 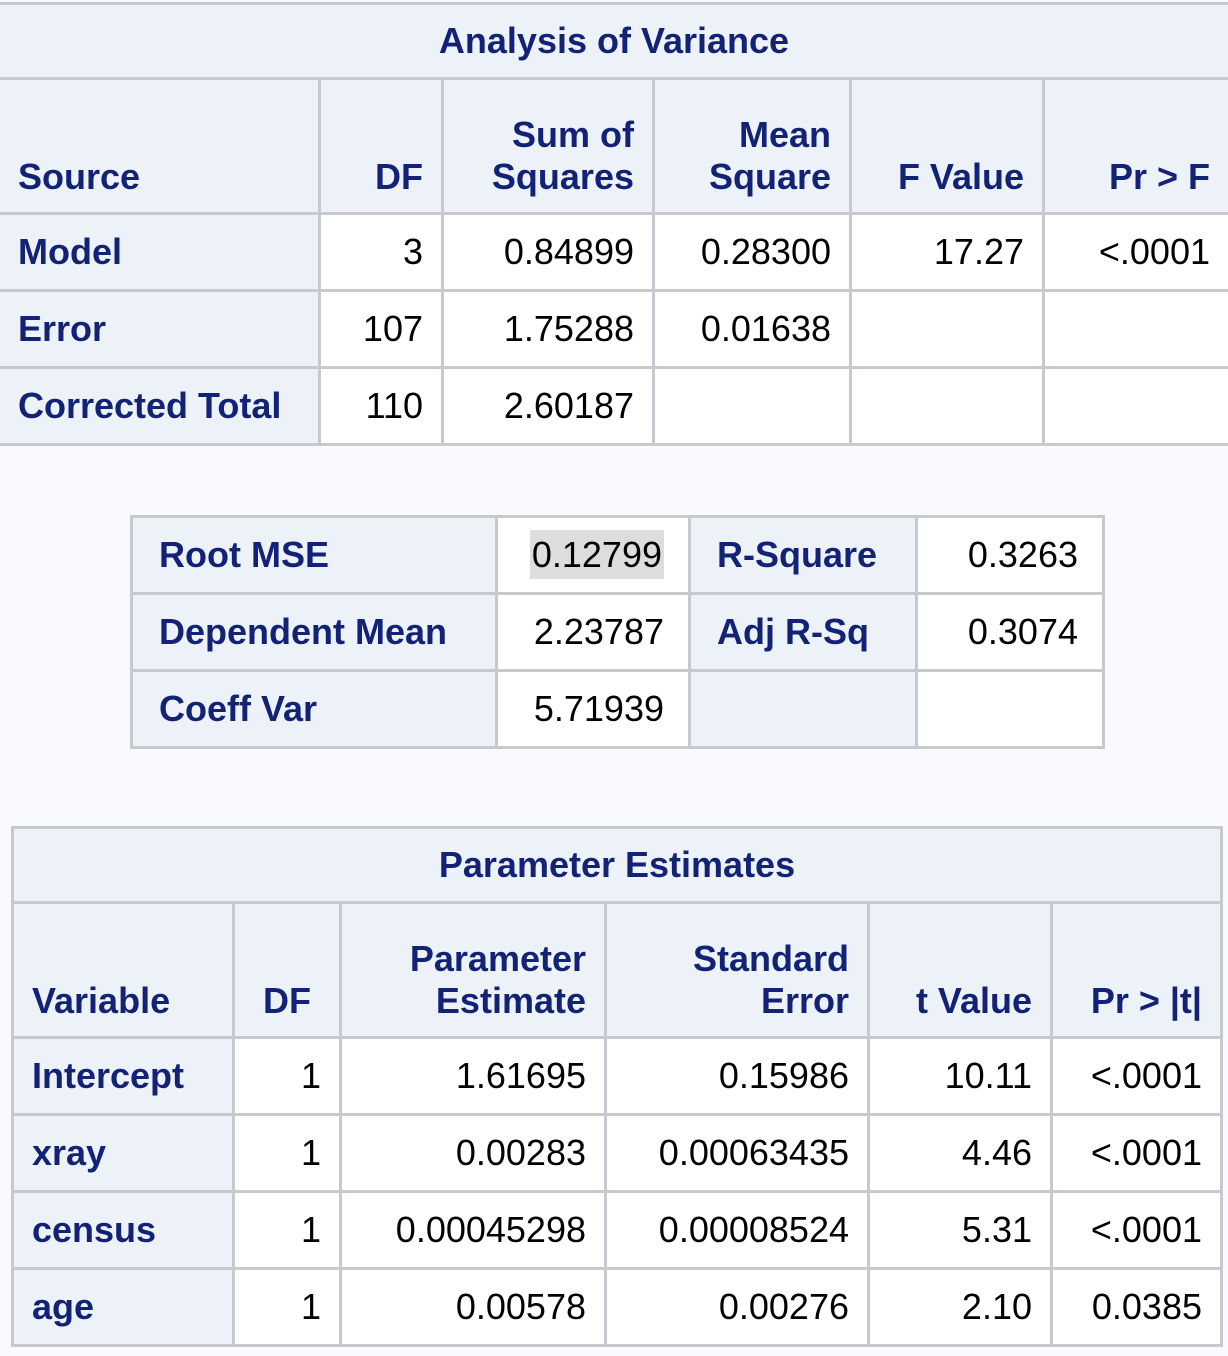 What do you see at coordinates (314, 555) in the screenshot?
I see `fit-label: Root MSE` at bounding box center [314, 555].